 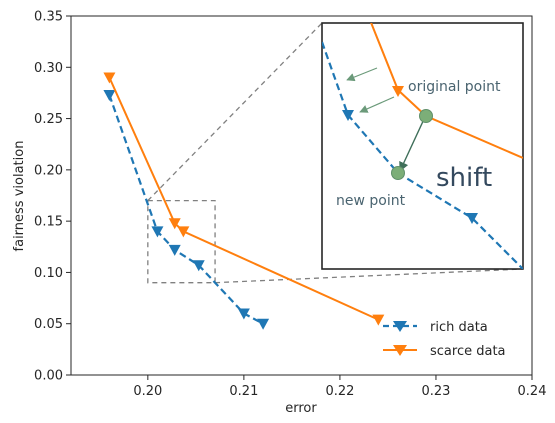 What do you see at coordinates (147, 391) in the screenshot?
I see `x-tick-label: 0.20` at bounding box center [147, 391].